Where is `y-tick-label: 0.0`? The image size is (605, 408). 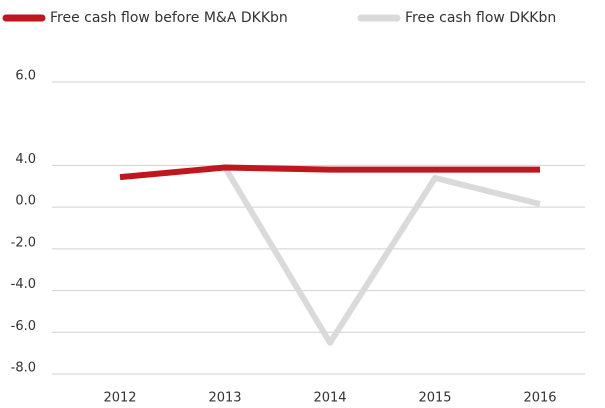 y-tick-label: 0.0 is located at coordinates (25, 201).